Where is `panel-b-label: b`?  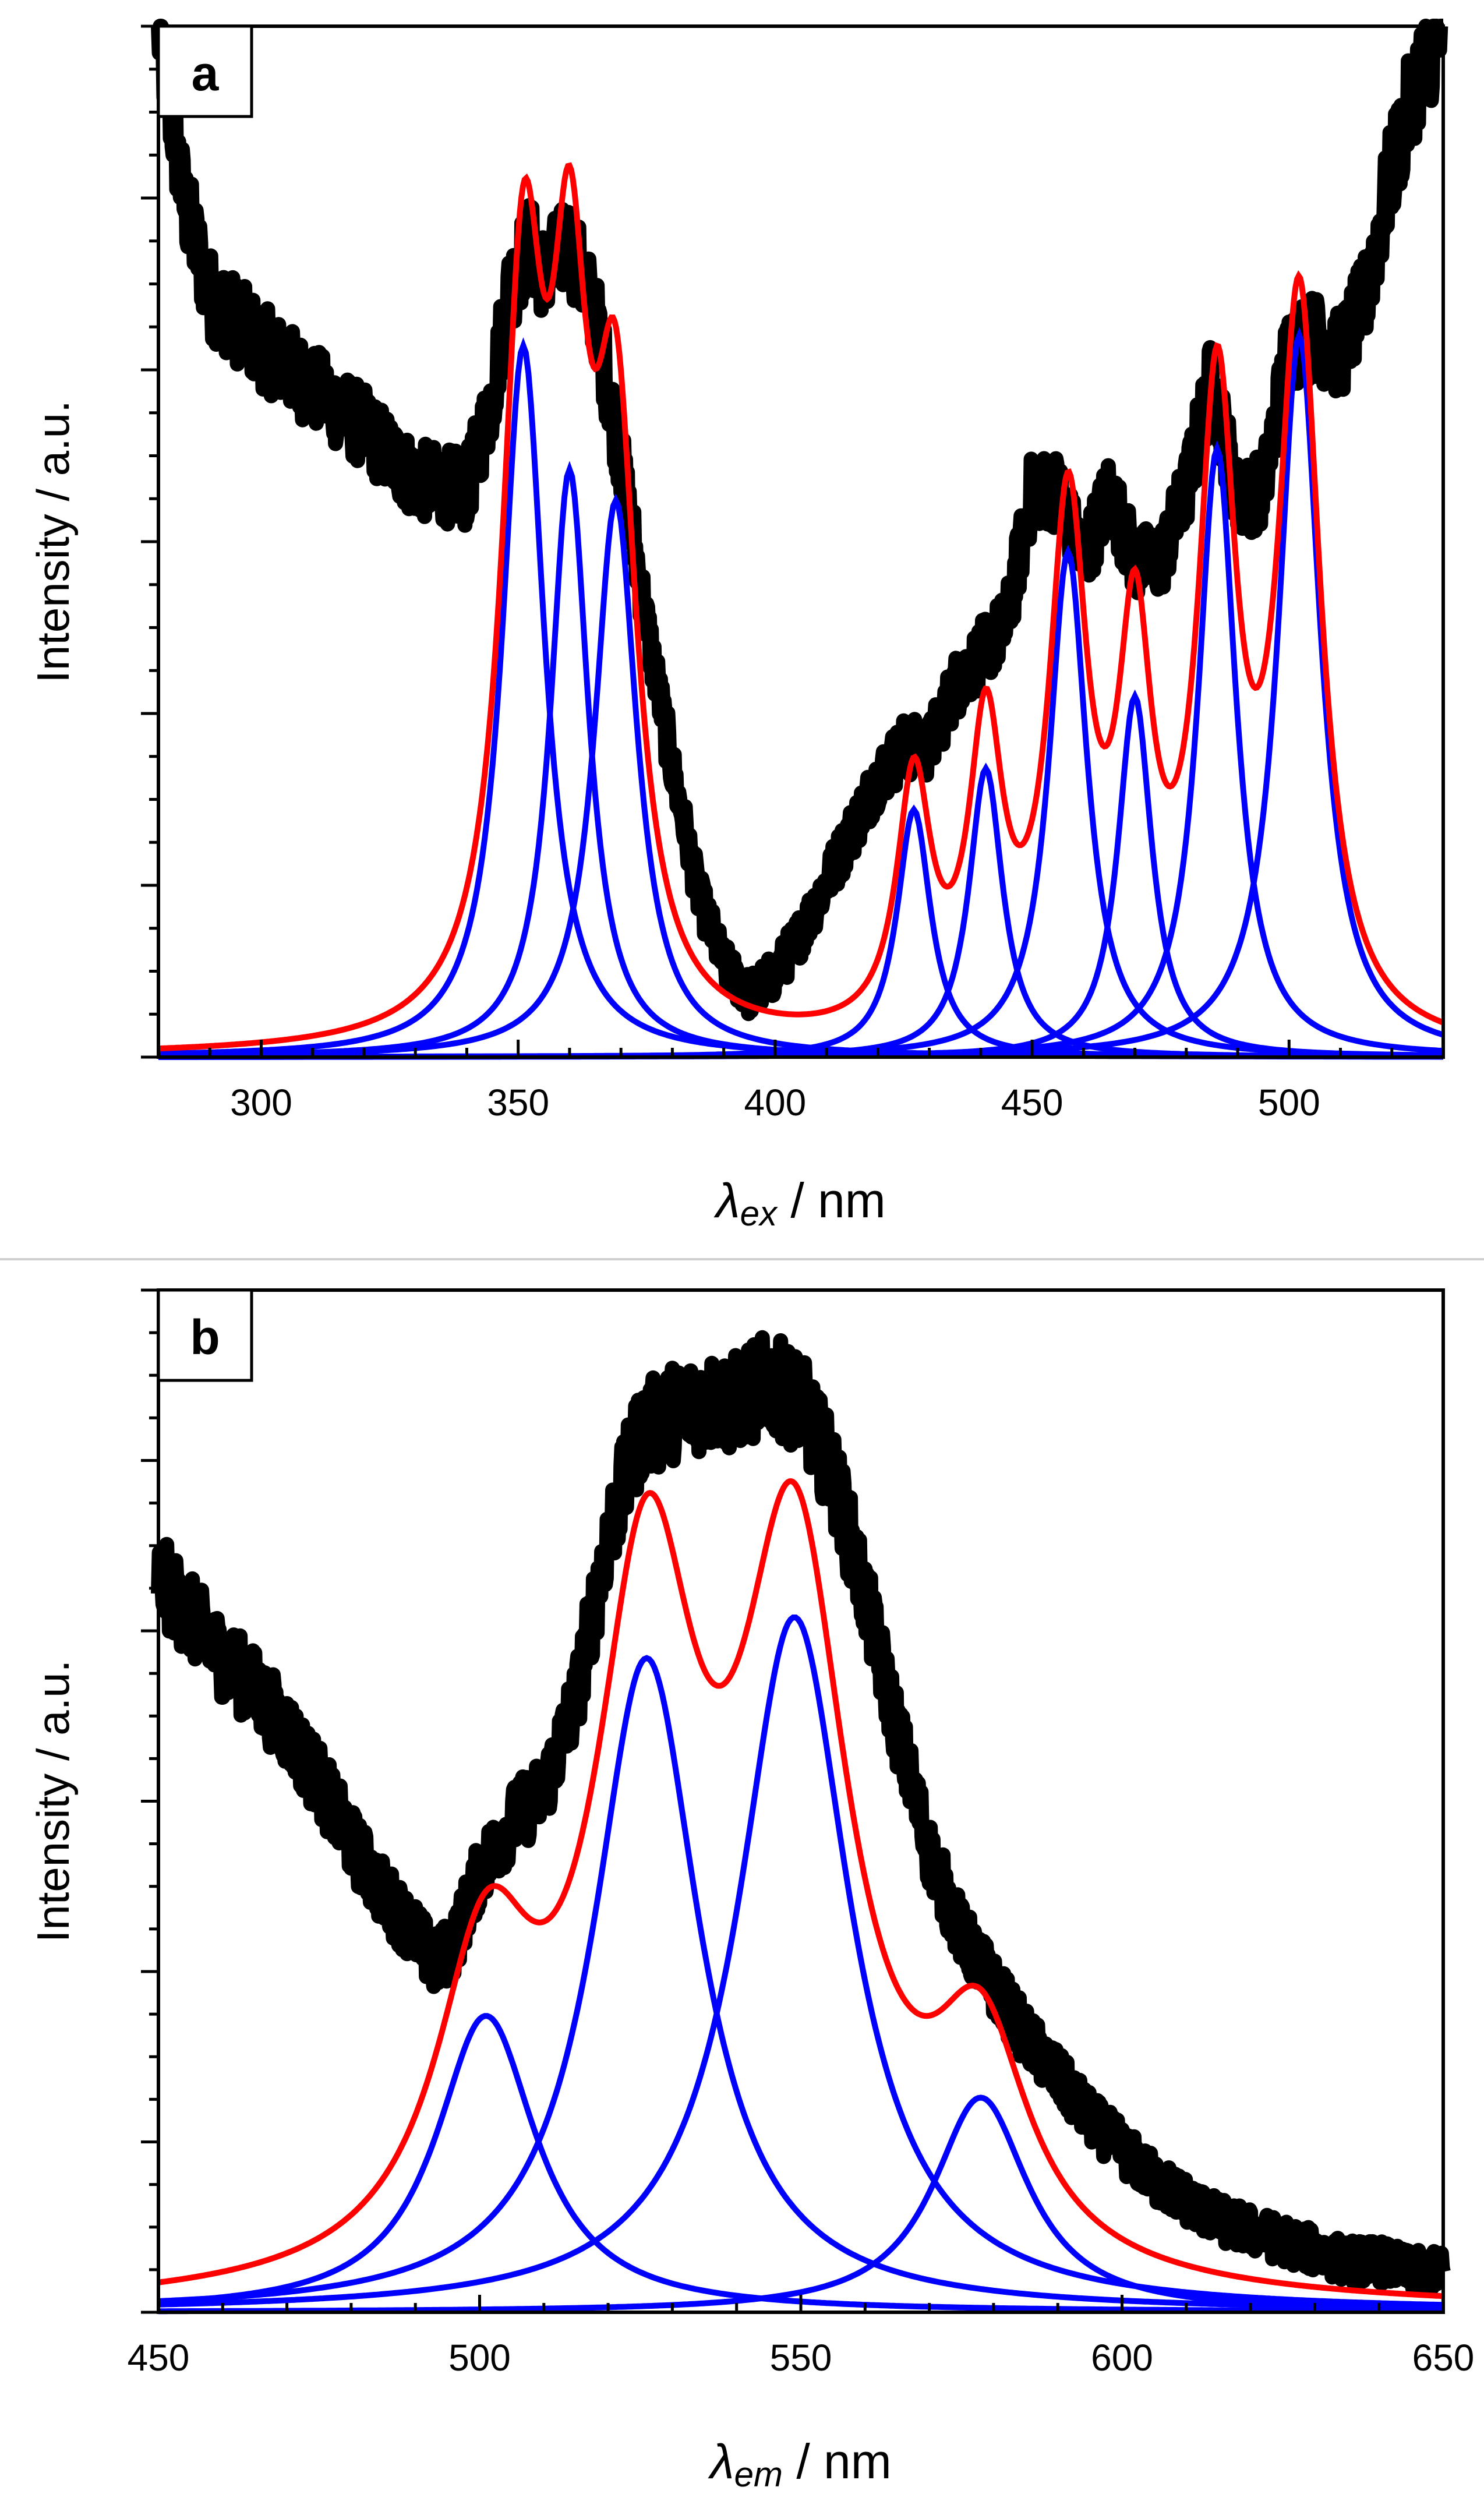
panel-b-label: b is located at coordinates (205, 1337).